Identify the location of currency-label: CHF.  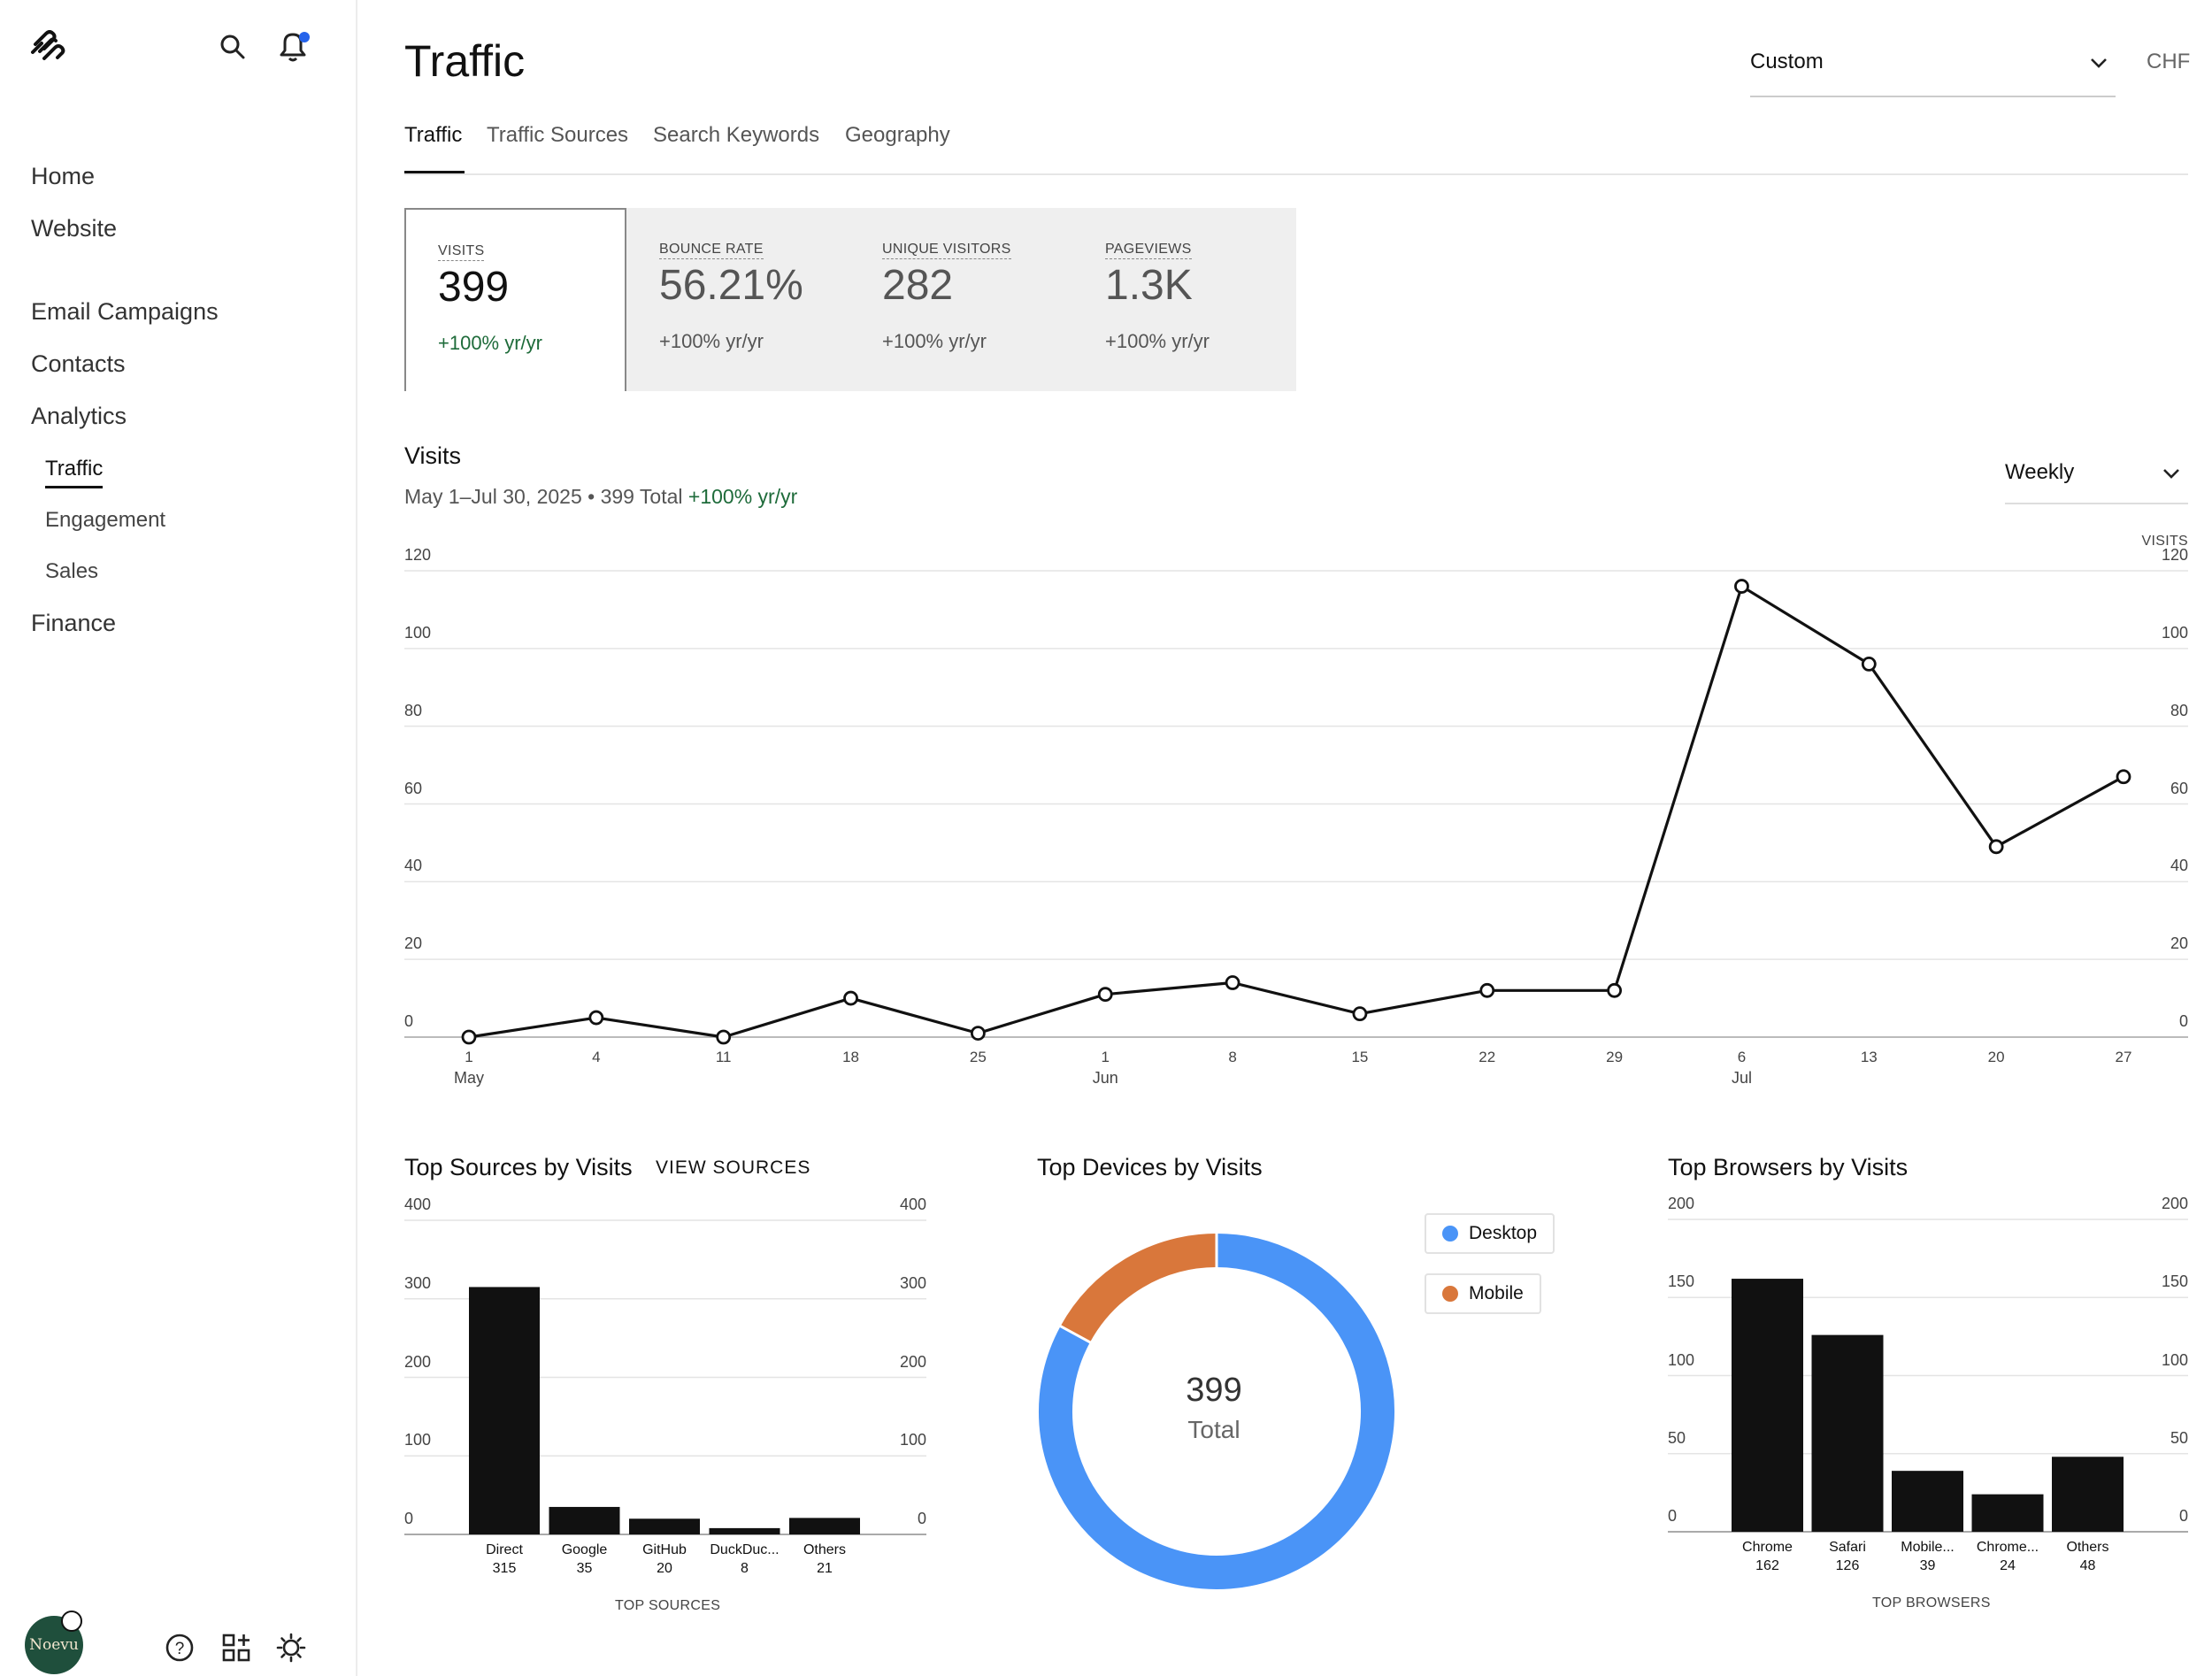
(2169, 61).